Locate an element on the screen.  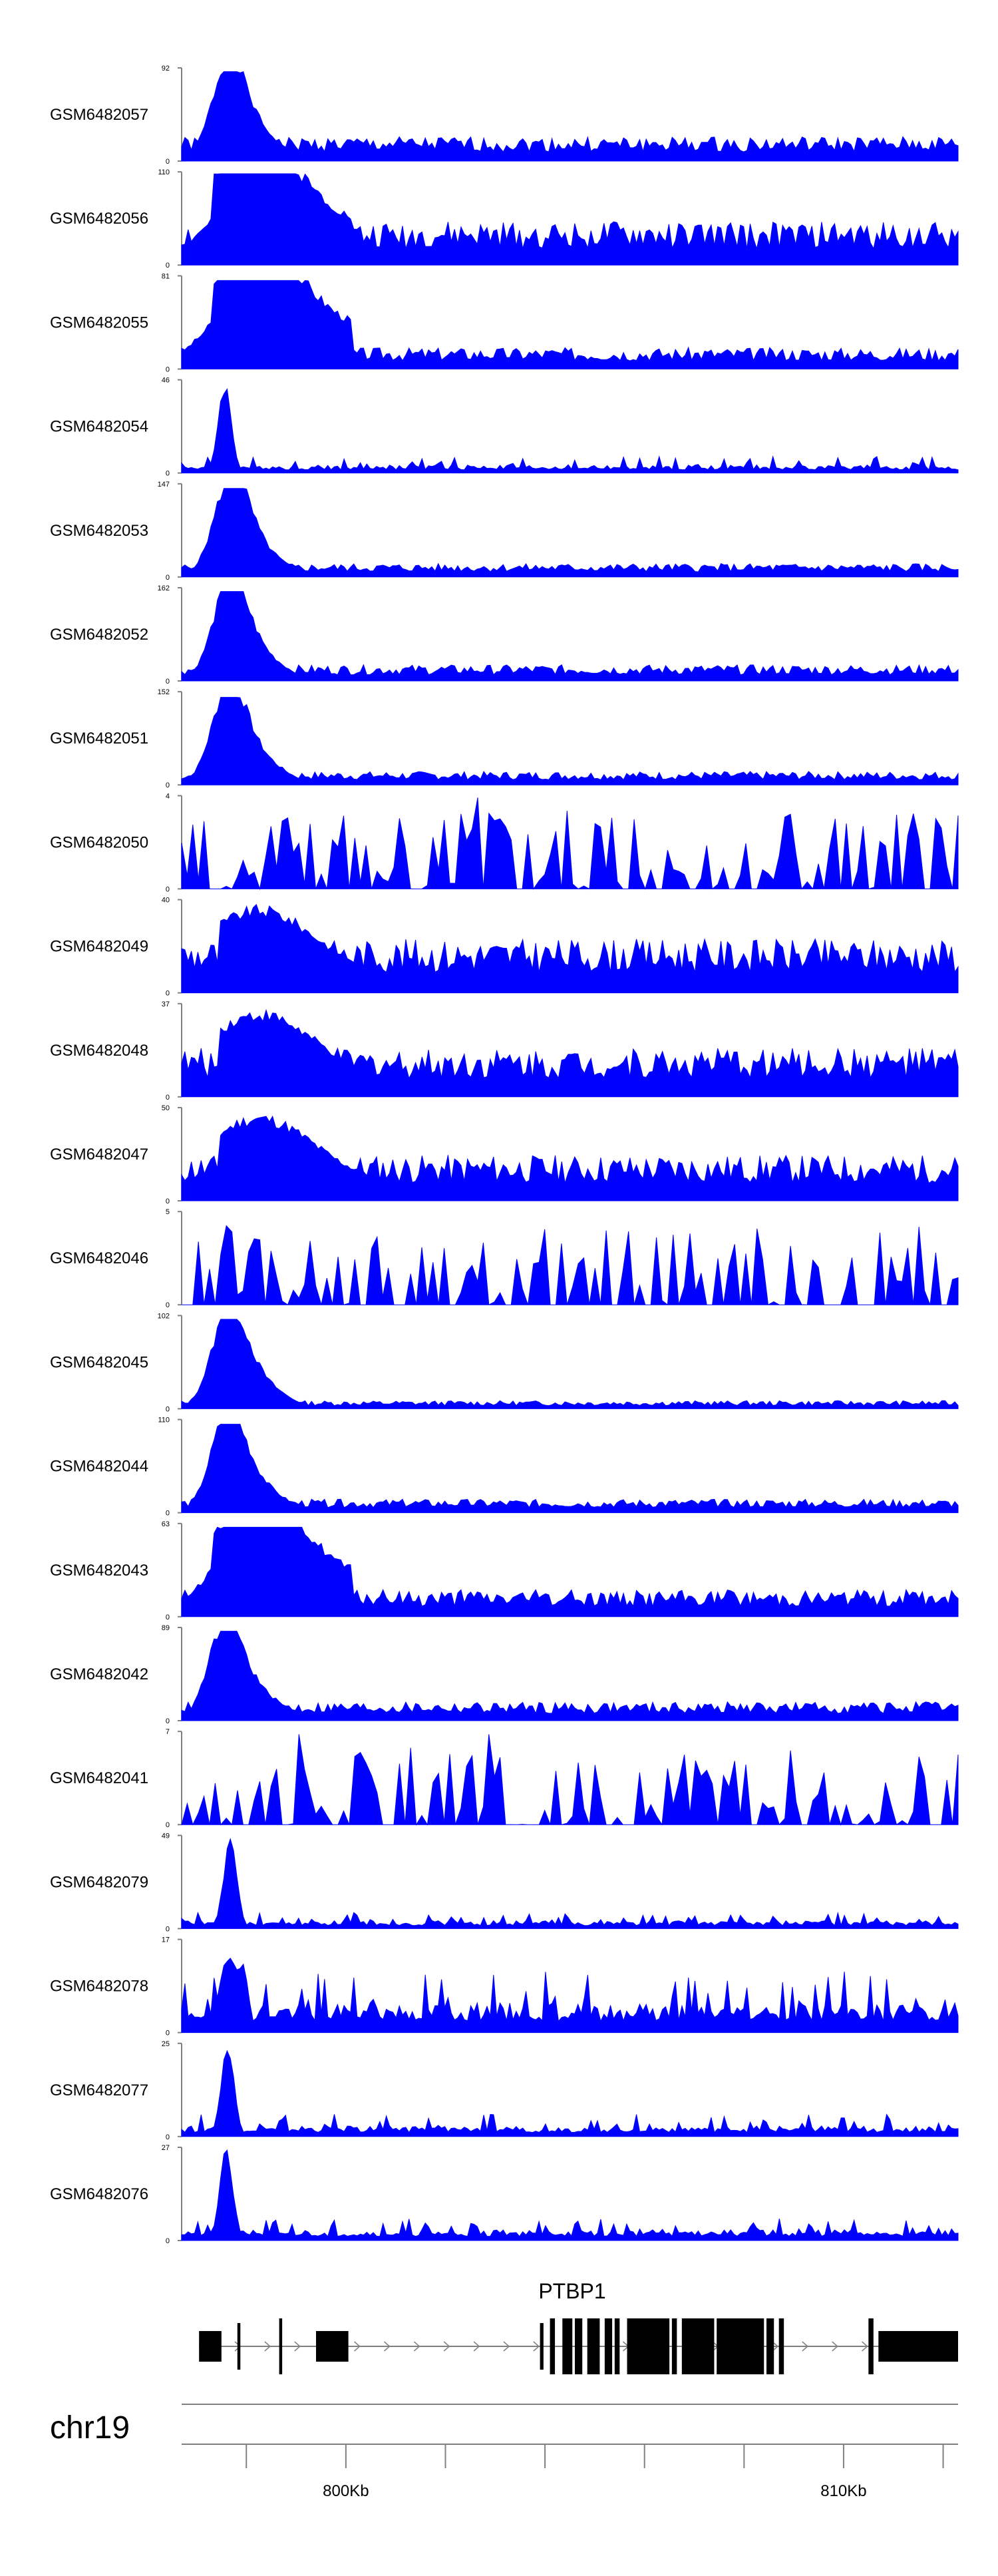
coordinate-tick-label: 800Kb is located at coordinates (346, 2491).